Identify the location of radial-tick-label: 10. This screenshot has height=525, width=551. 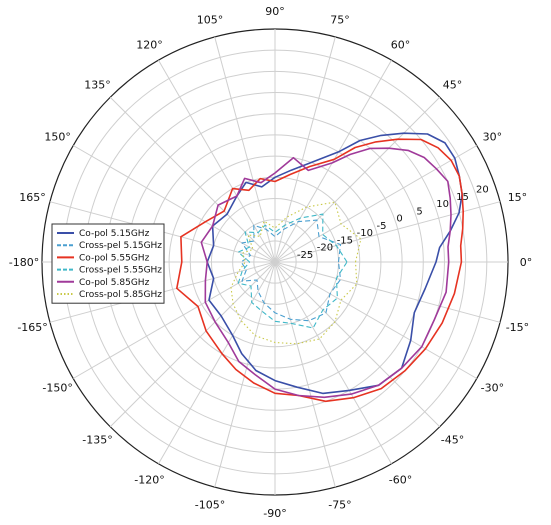
(442, 204).